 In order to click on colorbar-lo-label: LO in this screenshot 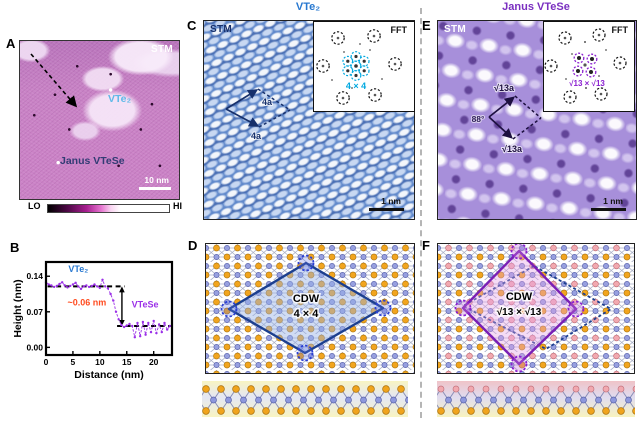, I will do `click(34, 206)`.